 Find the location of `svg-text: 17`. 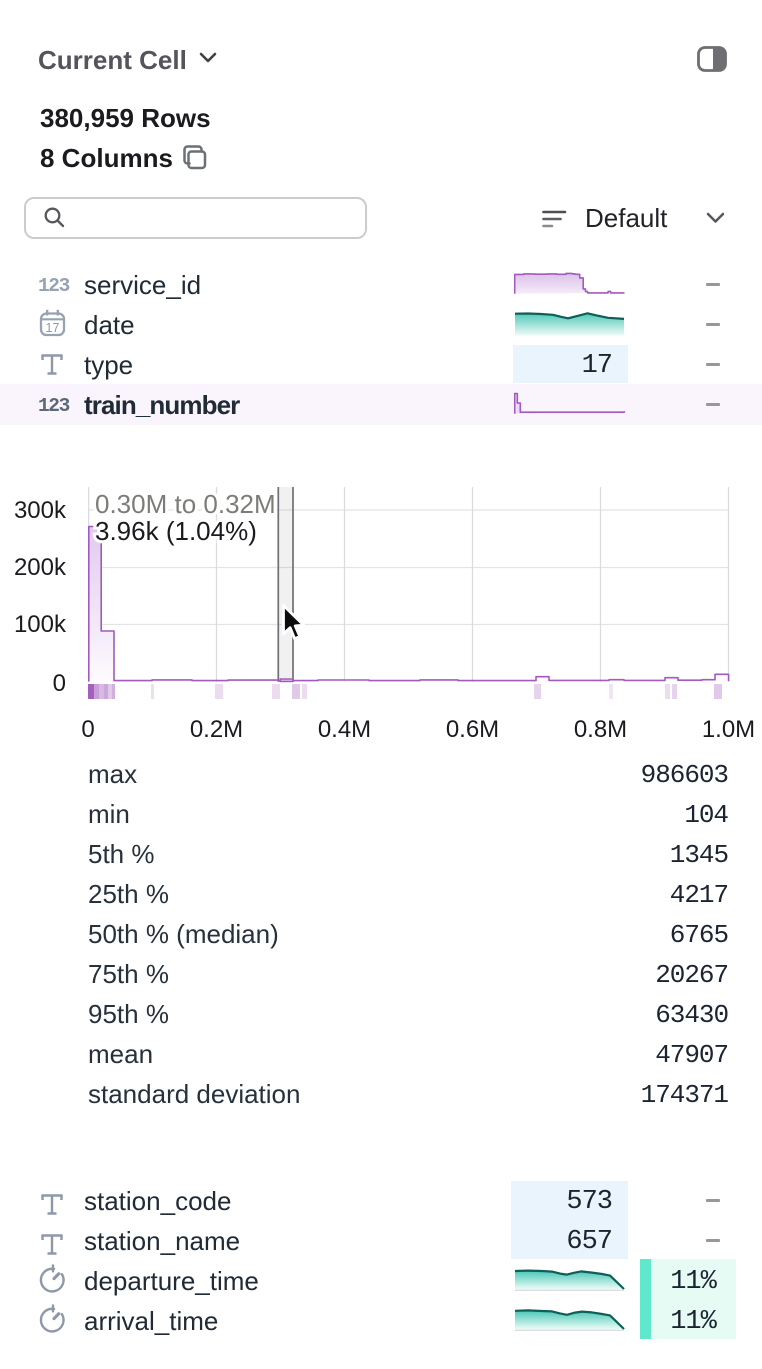

svg-text: 17 is located at coordinates (53, 328).